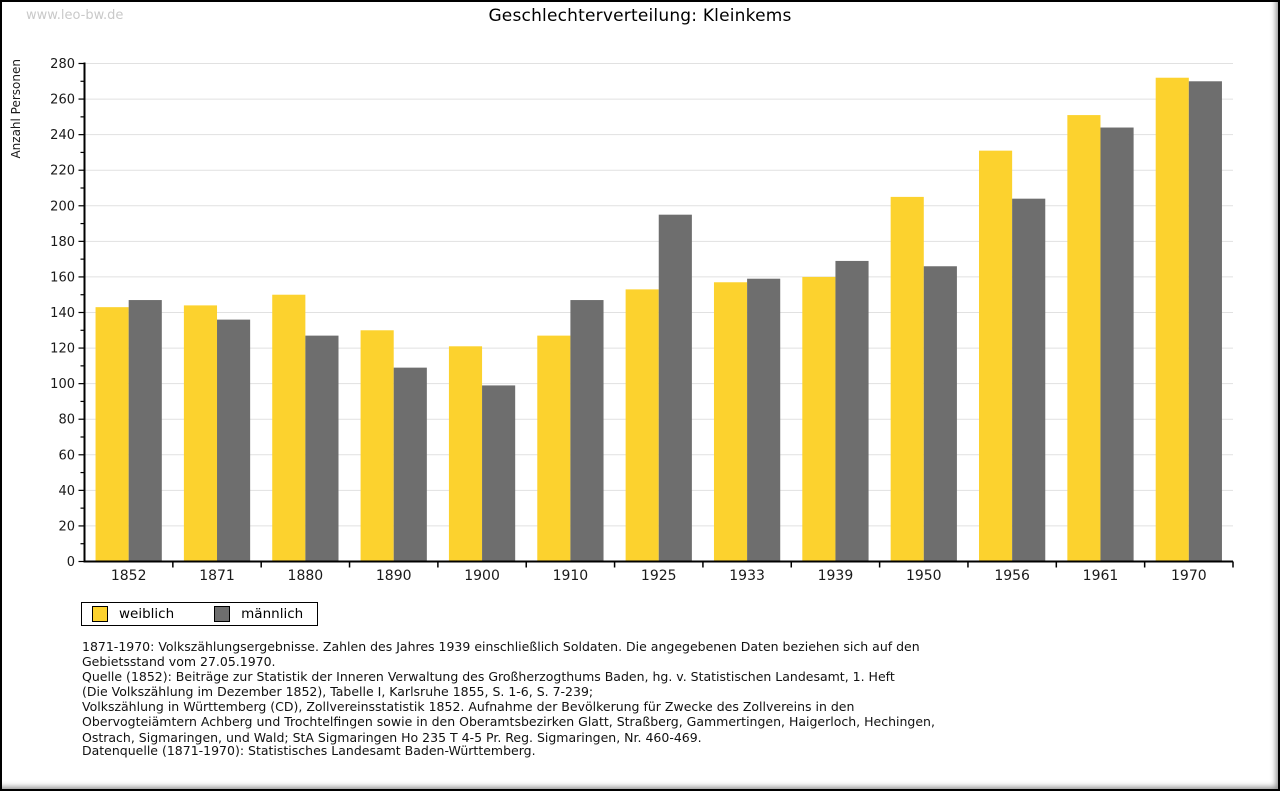  I want to click on x-tick-label-1939: 1939, so click(836, 576).